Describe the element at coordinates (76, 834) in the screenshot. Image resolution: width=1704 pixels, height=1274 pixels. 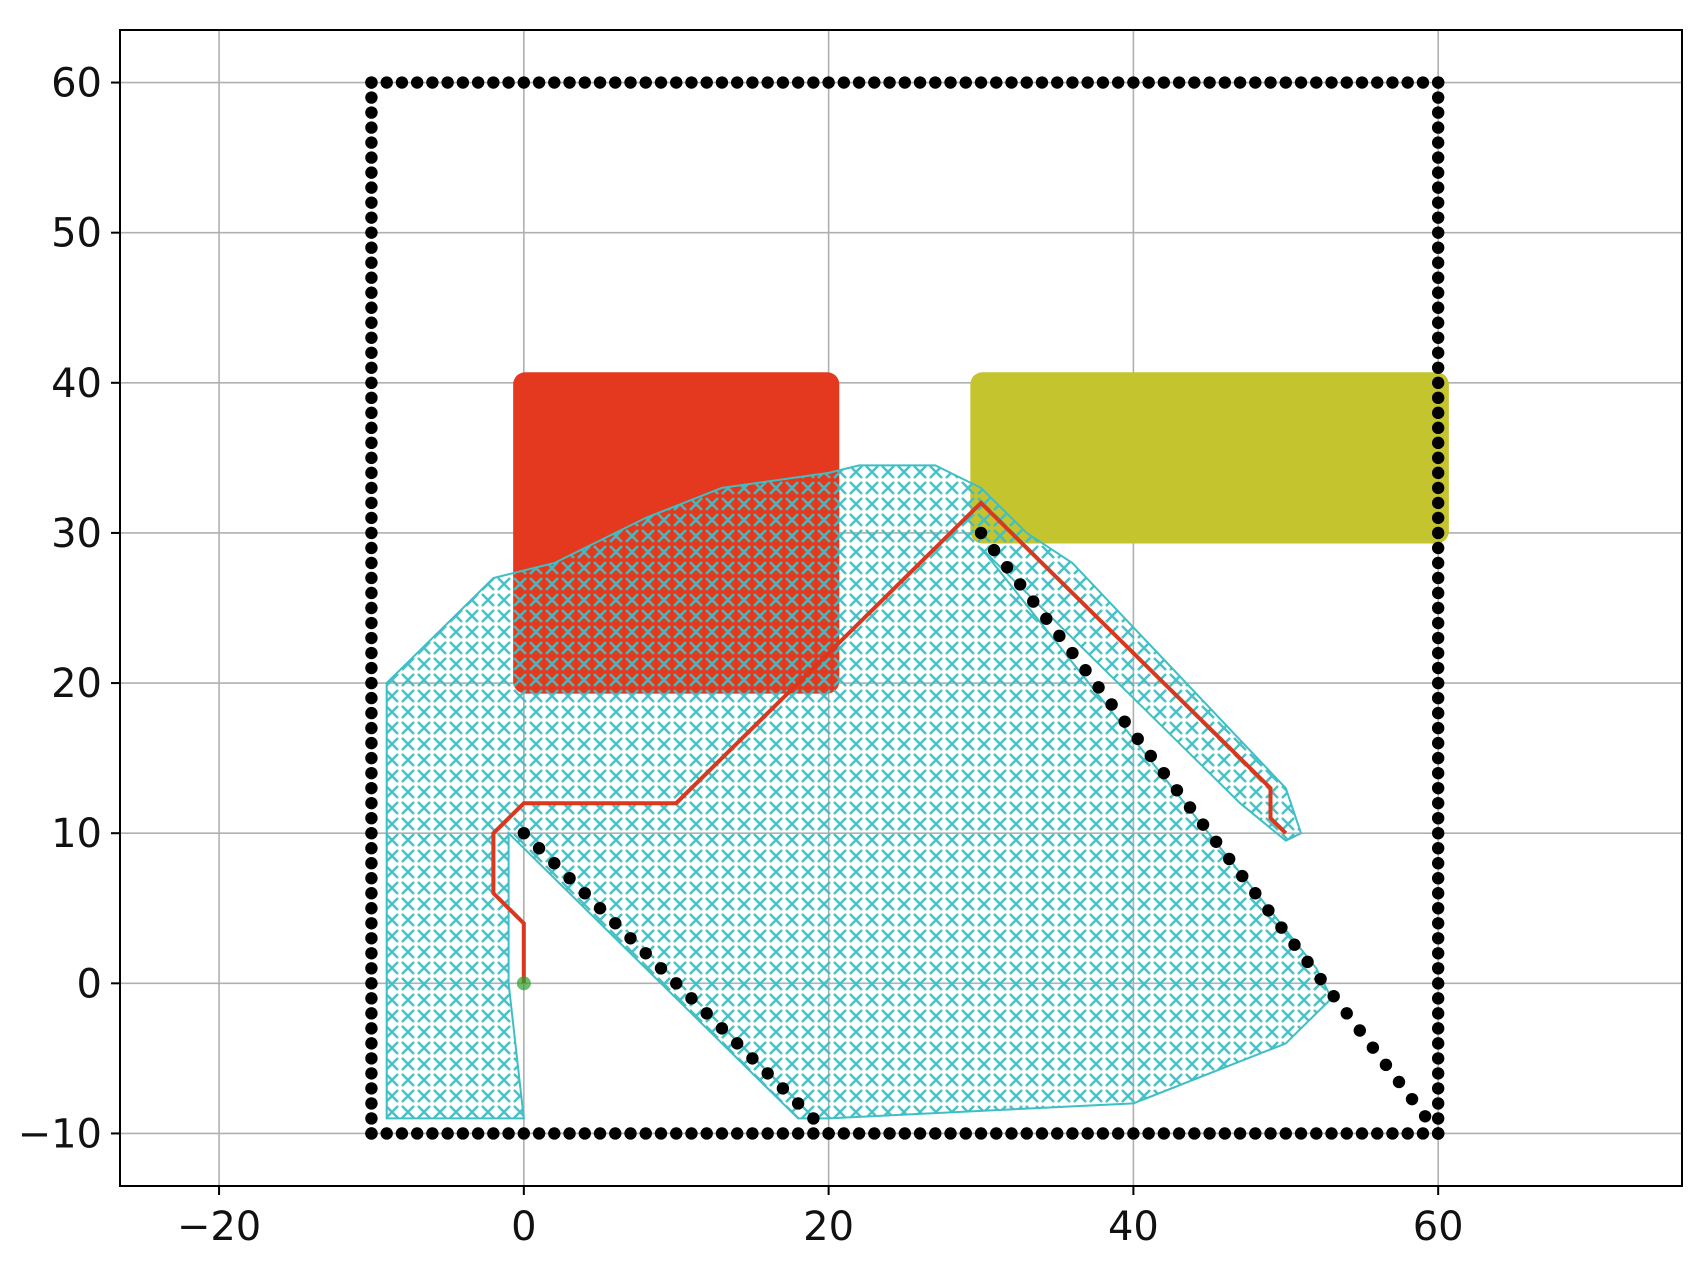
I see `y-tick-label: 10` at that location.